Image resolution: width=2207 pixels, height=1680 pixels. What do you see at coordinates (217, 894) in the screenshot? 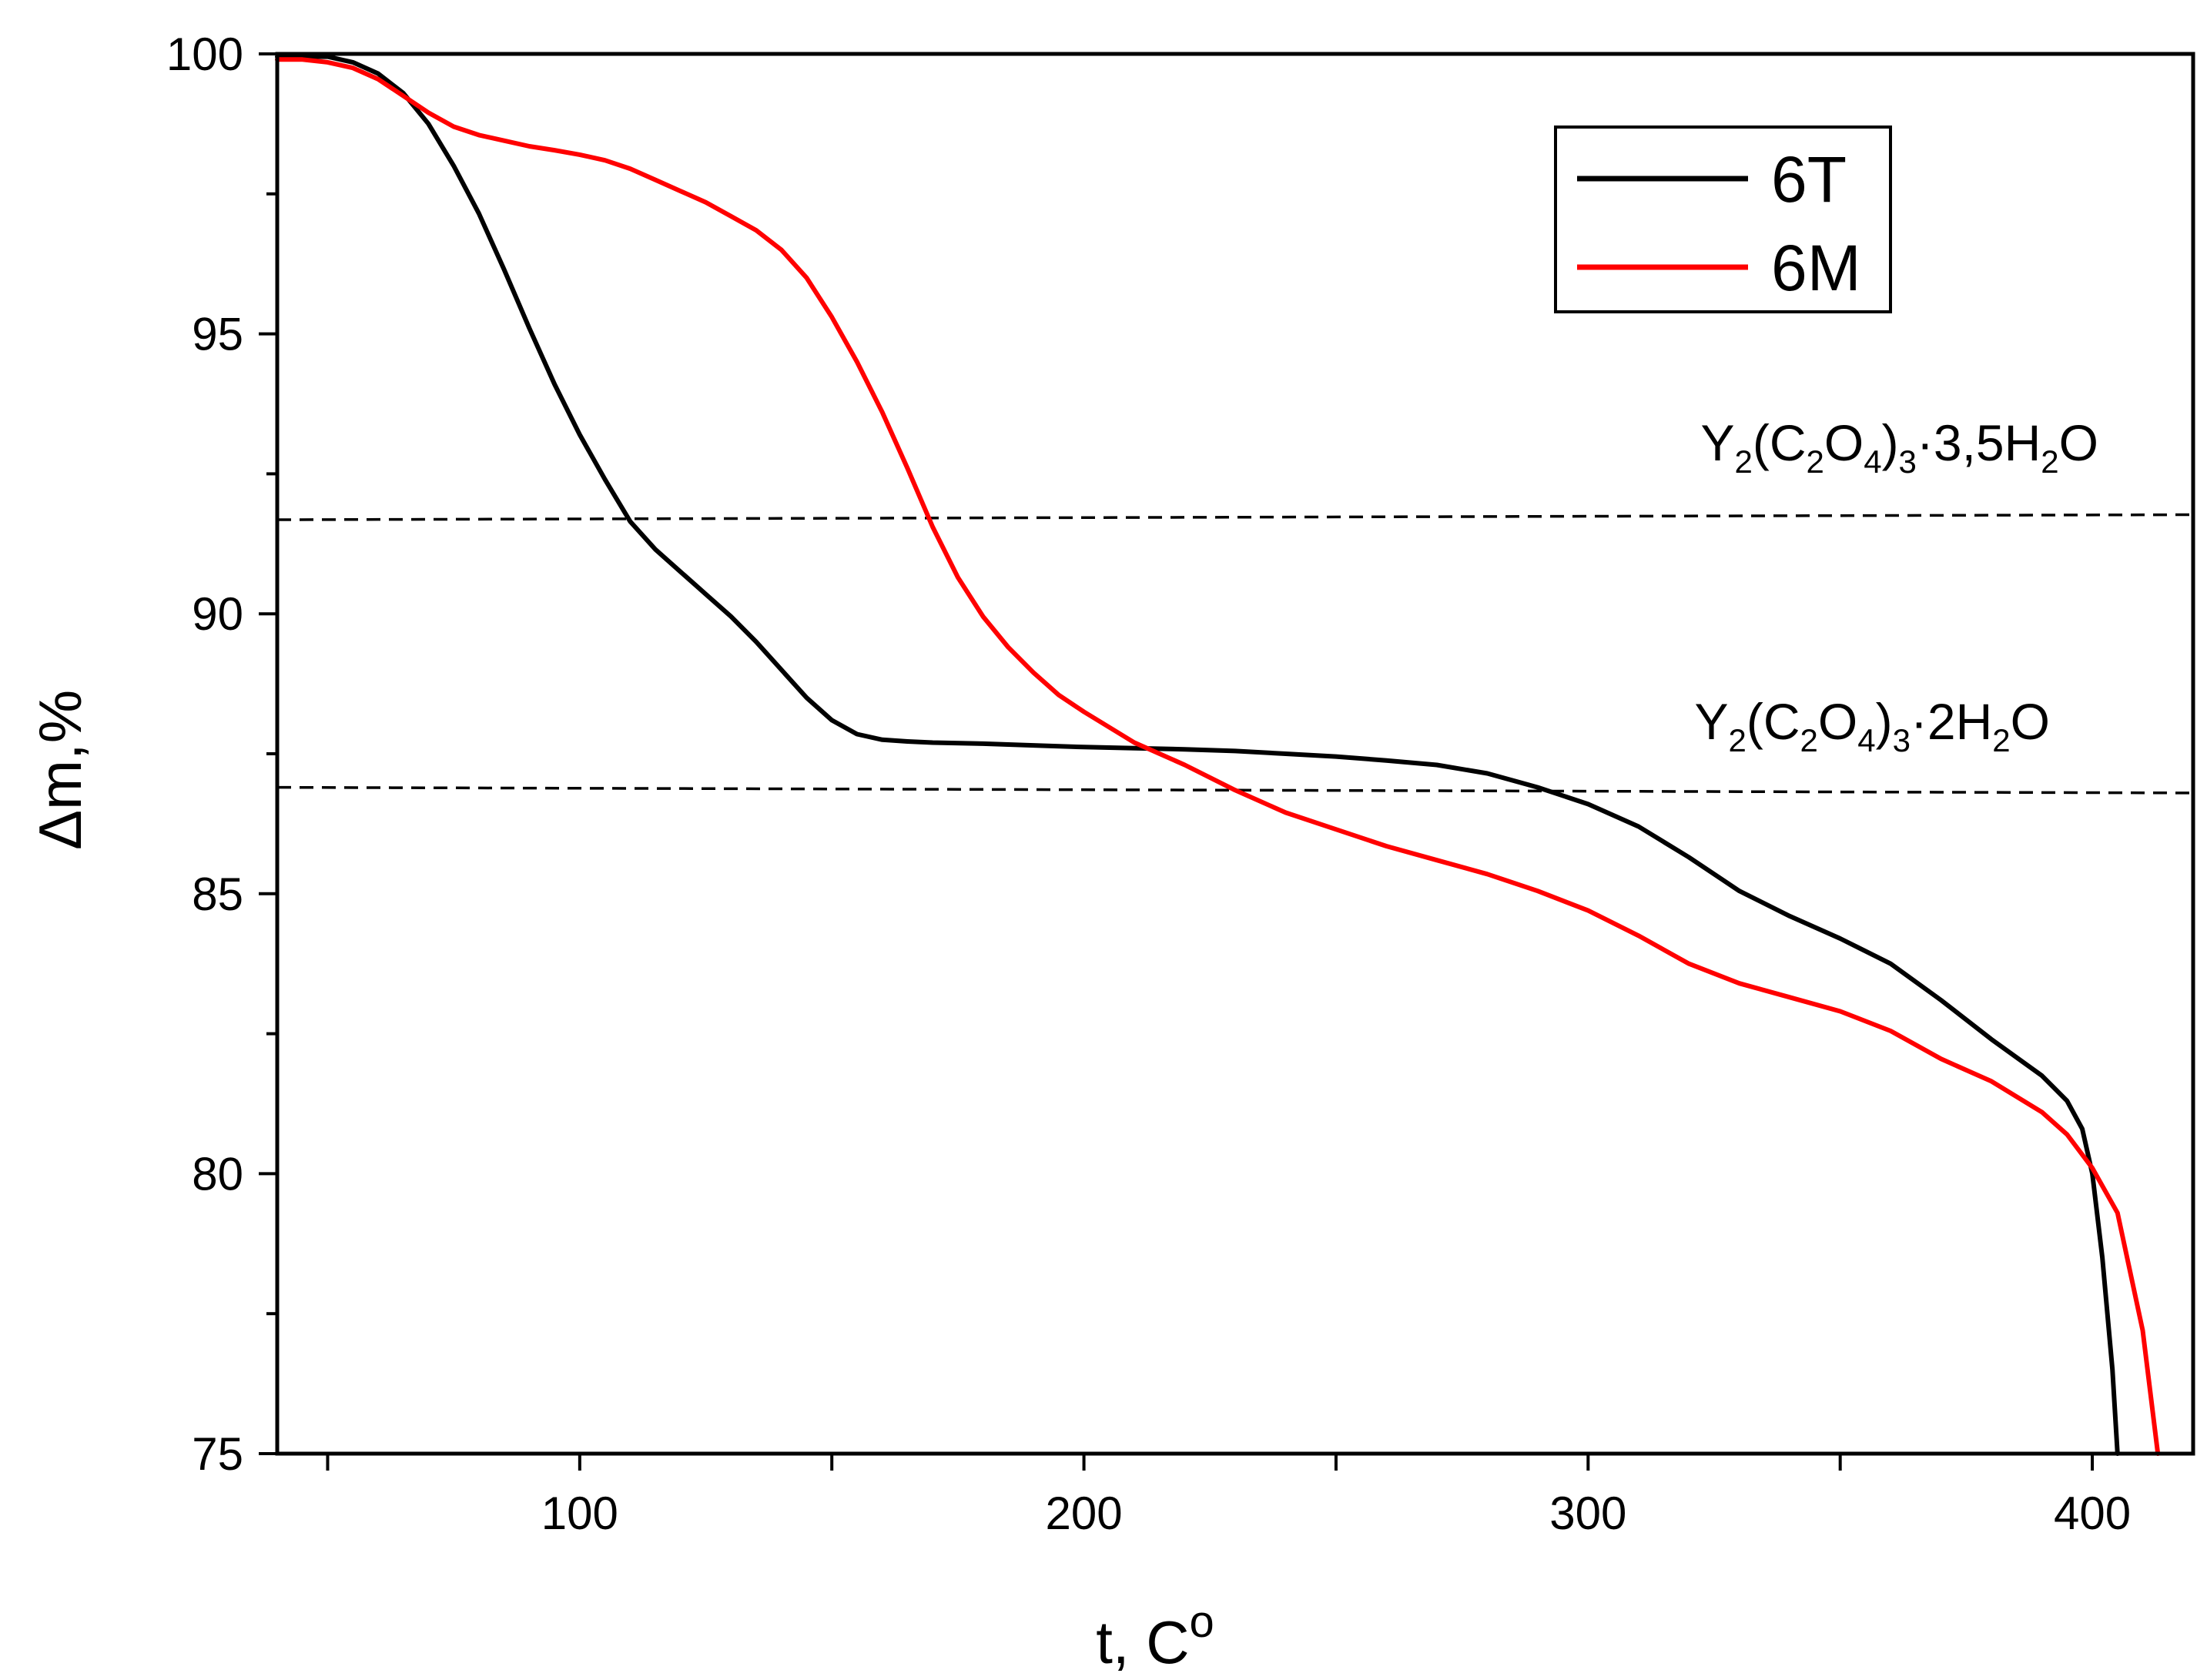
I see `y-tick-label: 85` at bounding box center [217, 894].